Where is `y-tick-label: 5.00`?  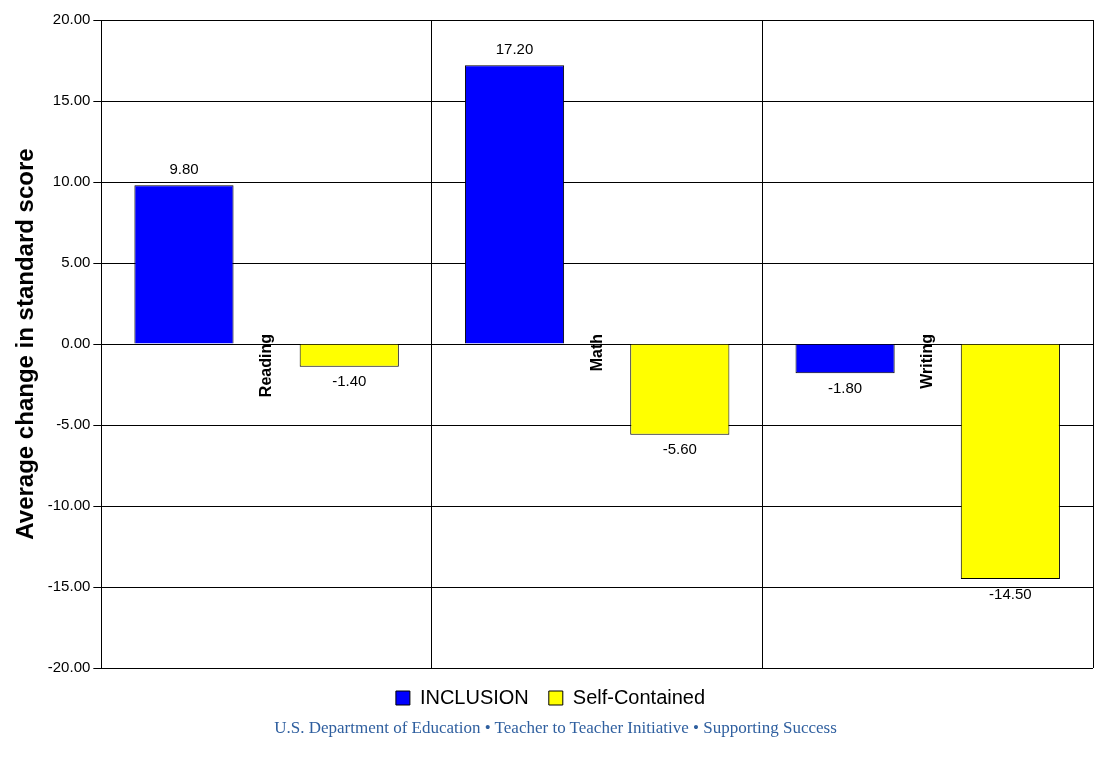
y-tick-label: 5.00 is located at coordinates (76, 262).